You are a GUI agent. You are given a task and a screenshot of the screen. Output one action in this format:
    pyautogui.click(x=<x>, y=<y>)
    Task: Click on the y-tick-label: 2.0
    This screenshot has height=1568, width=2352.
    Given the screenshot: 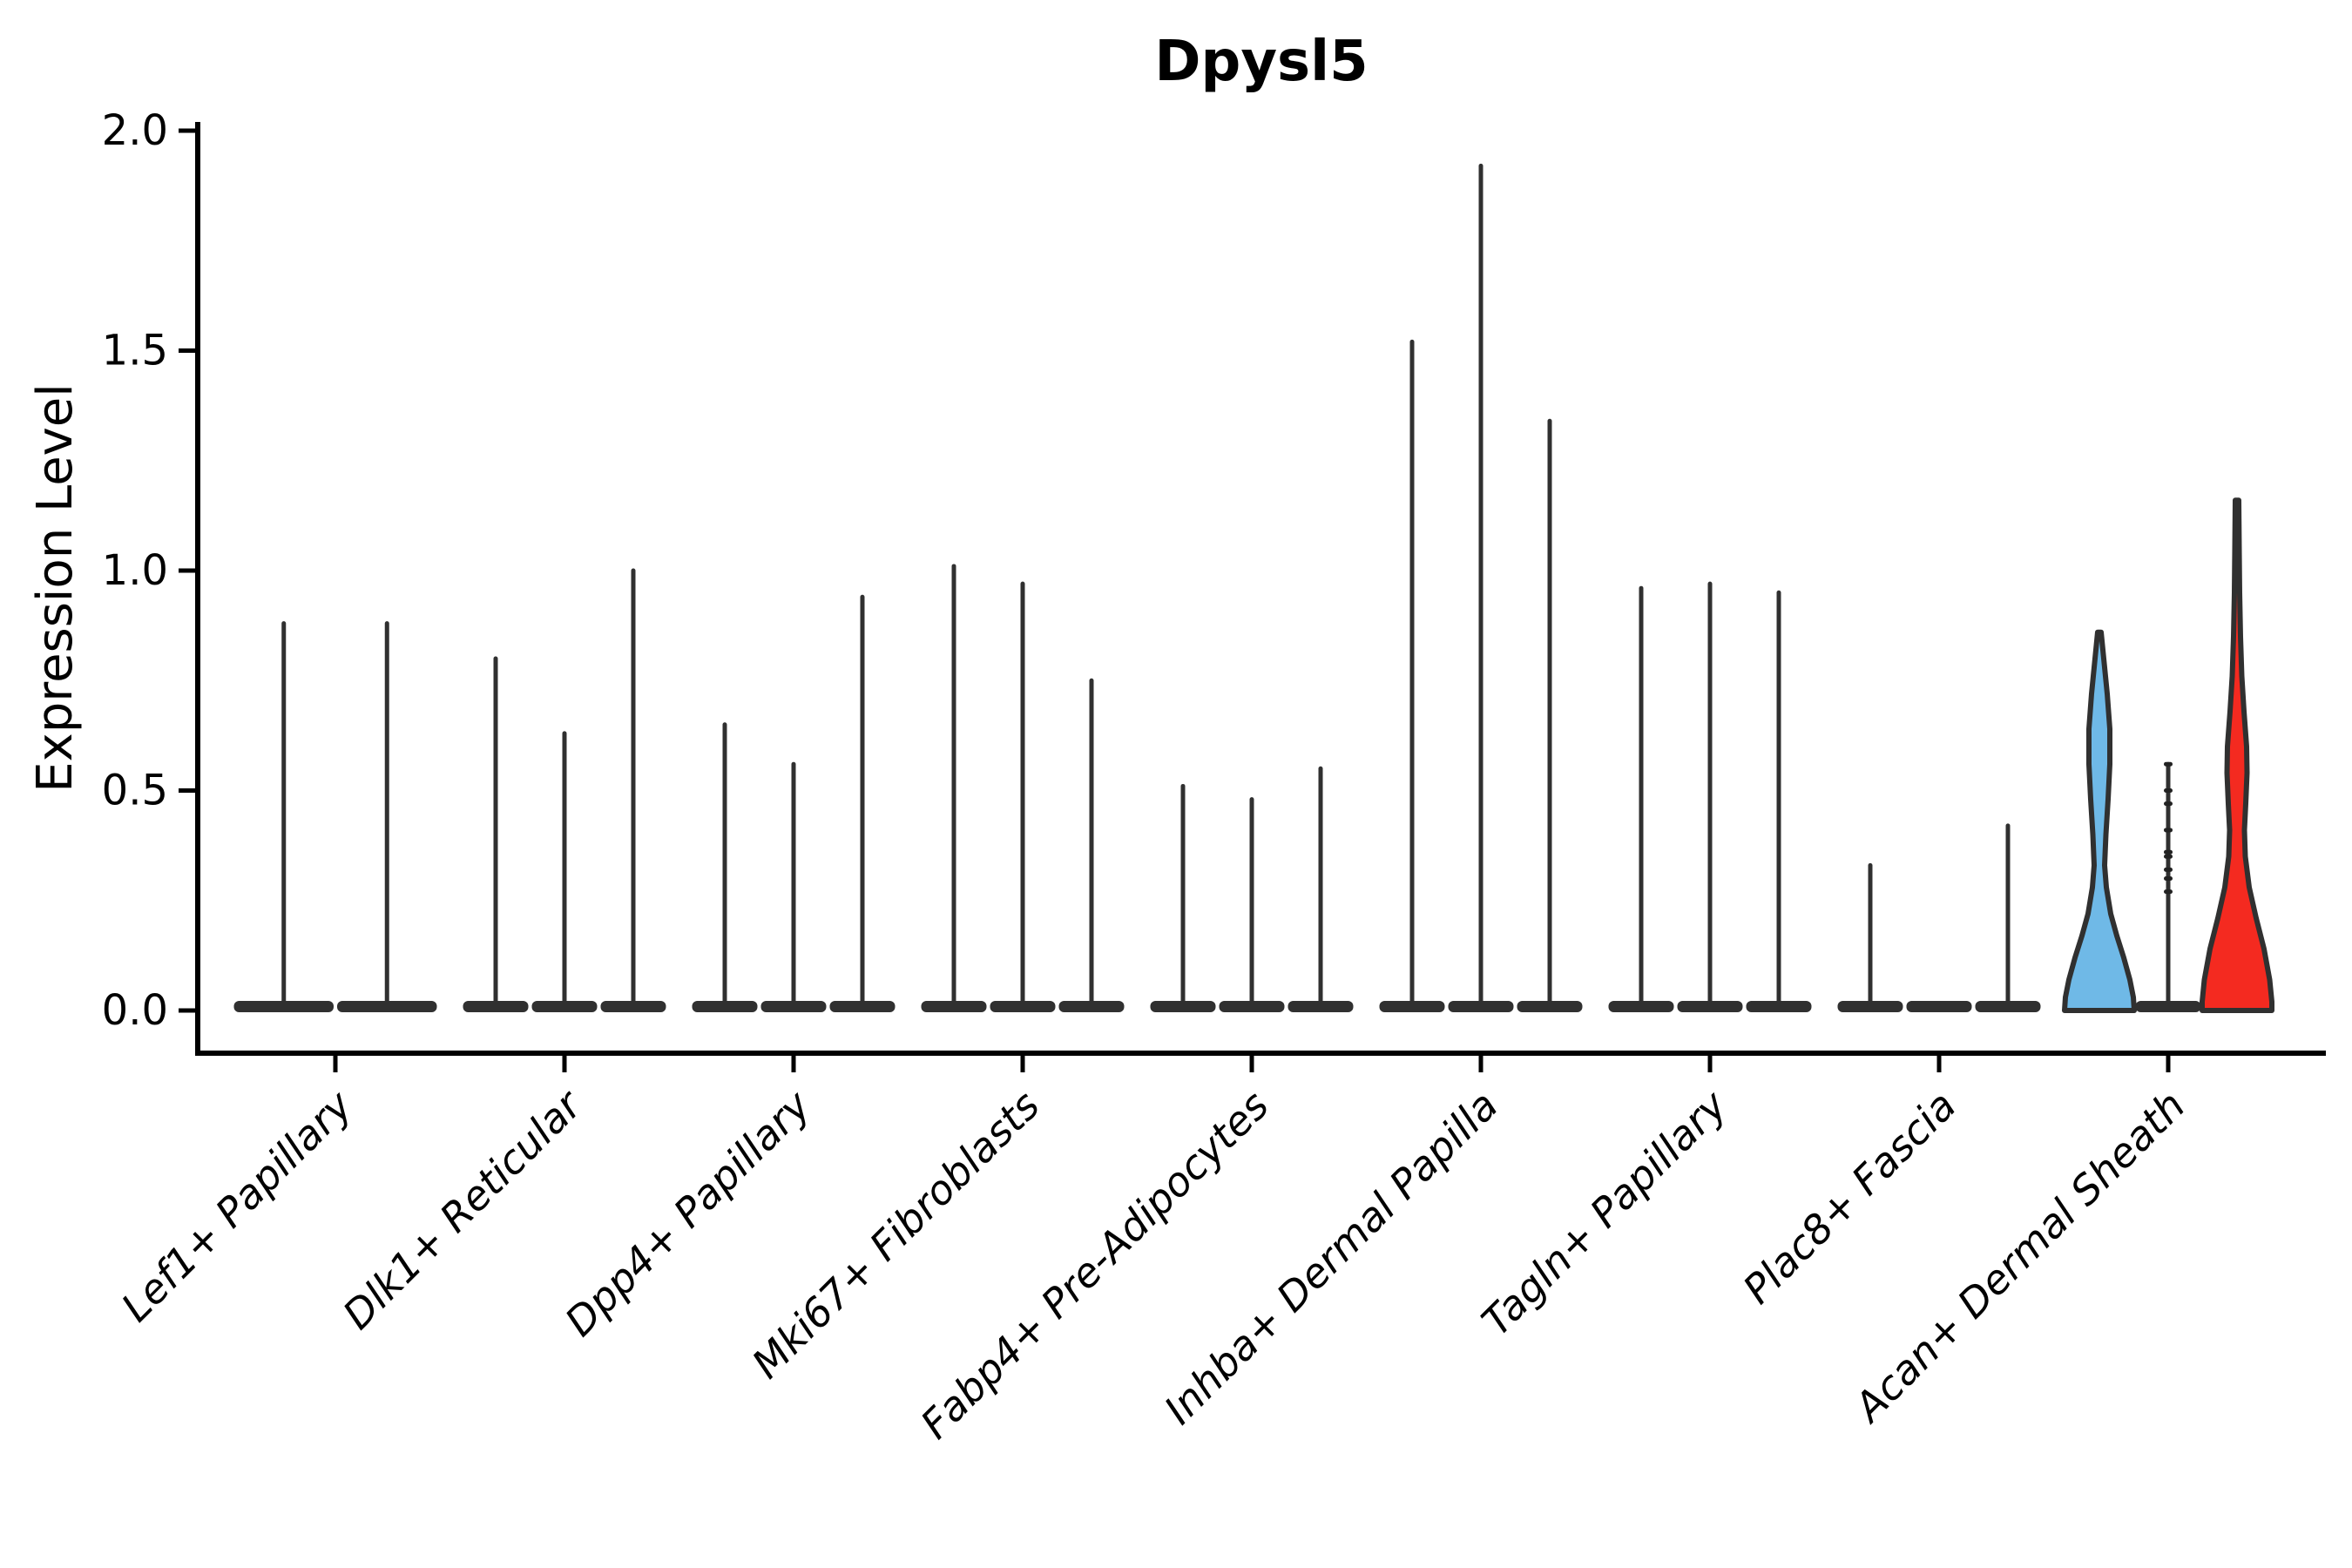 What is the action you would take?
    pyautogui.click(x=135, y=130)
    